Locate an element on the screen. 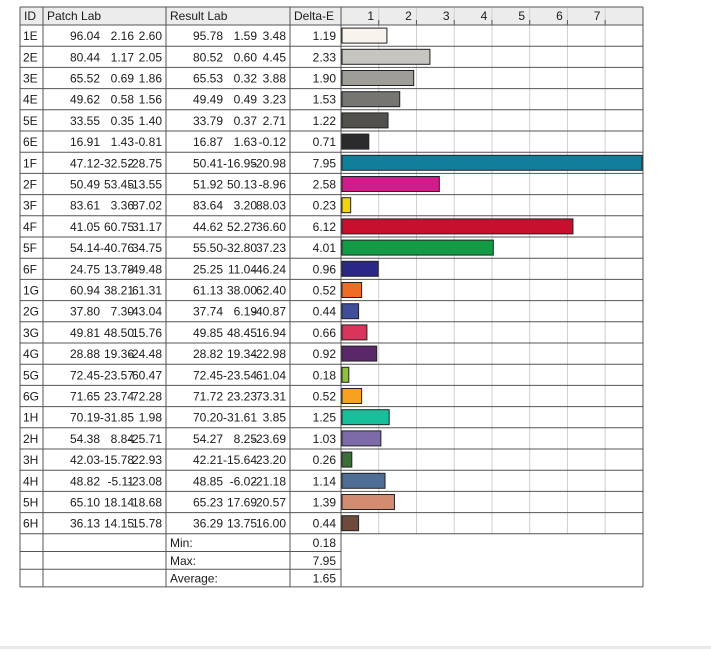 The height and width of the screenshot is (654, 711). result-lab-value: 6.19 is located at coordinates (246, 312).